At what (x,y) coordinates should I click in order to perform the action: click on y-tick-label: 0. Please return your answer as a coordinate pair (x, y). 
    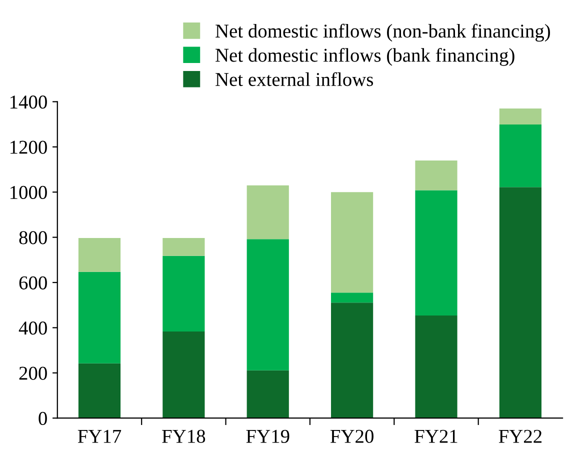
    Looking at the image, I should click on (42, 419).